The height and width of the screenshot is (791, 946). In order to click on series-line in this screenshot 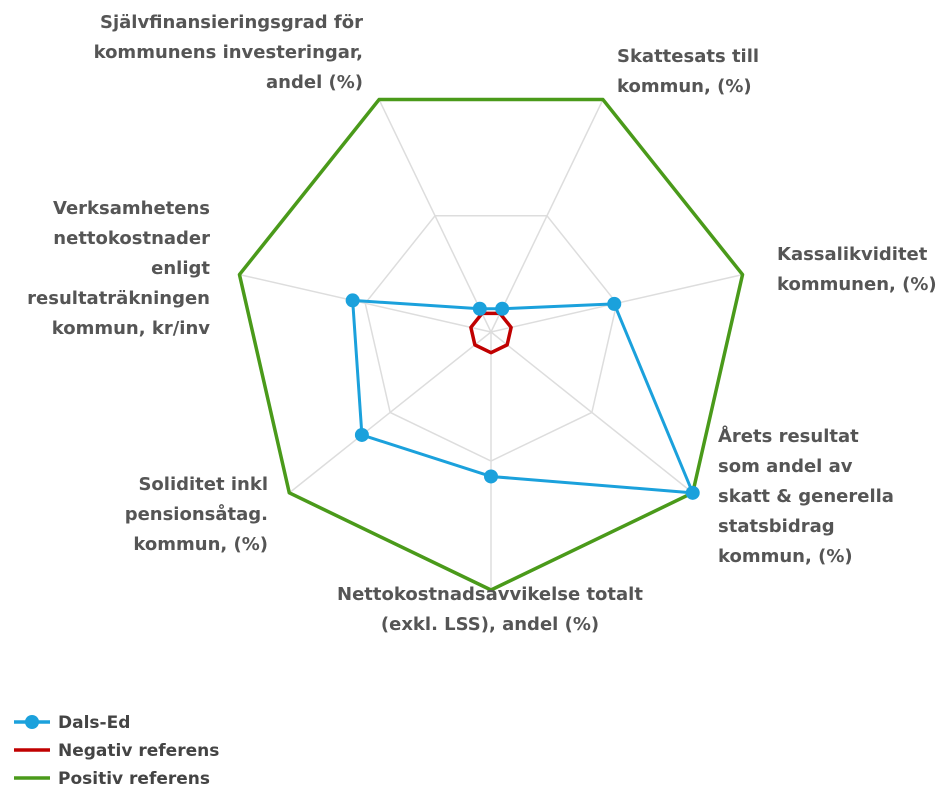, I will do `click(523, 396)`.